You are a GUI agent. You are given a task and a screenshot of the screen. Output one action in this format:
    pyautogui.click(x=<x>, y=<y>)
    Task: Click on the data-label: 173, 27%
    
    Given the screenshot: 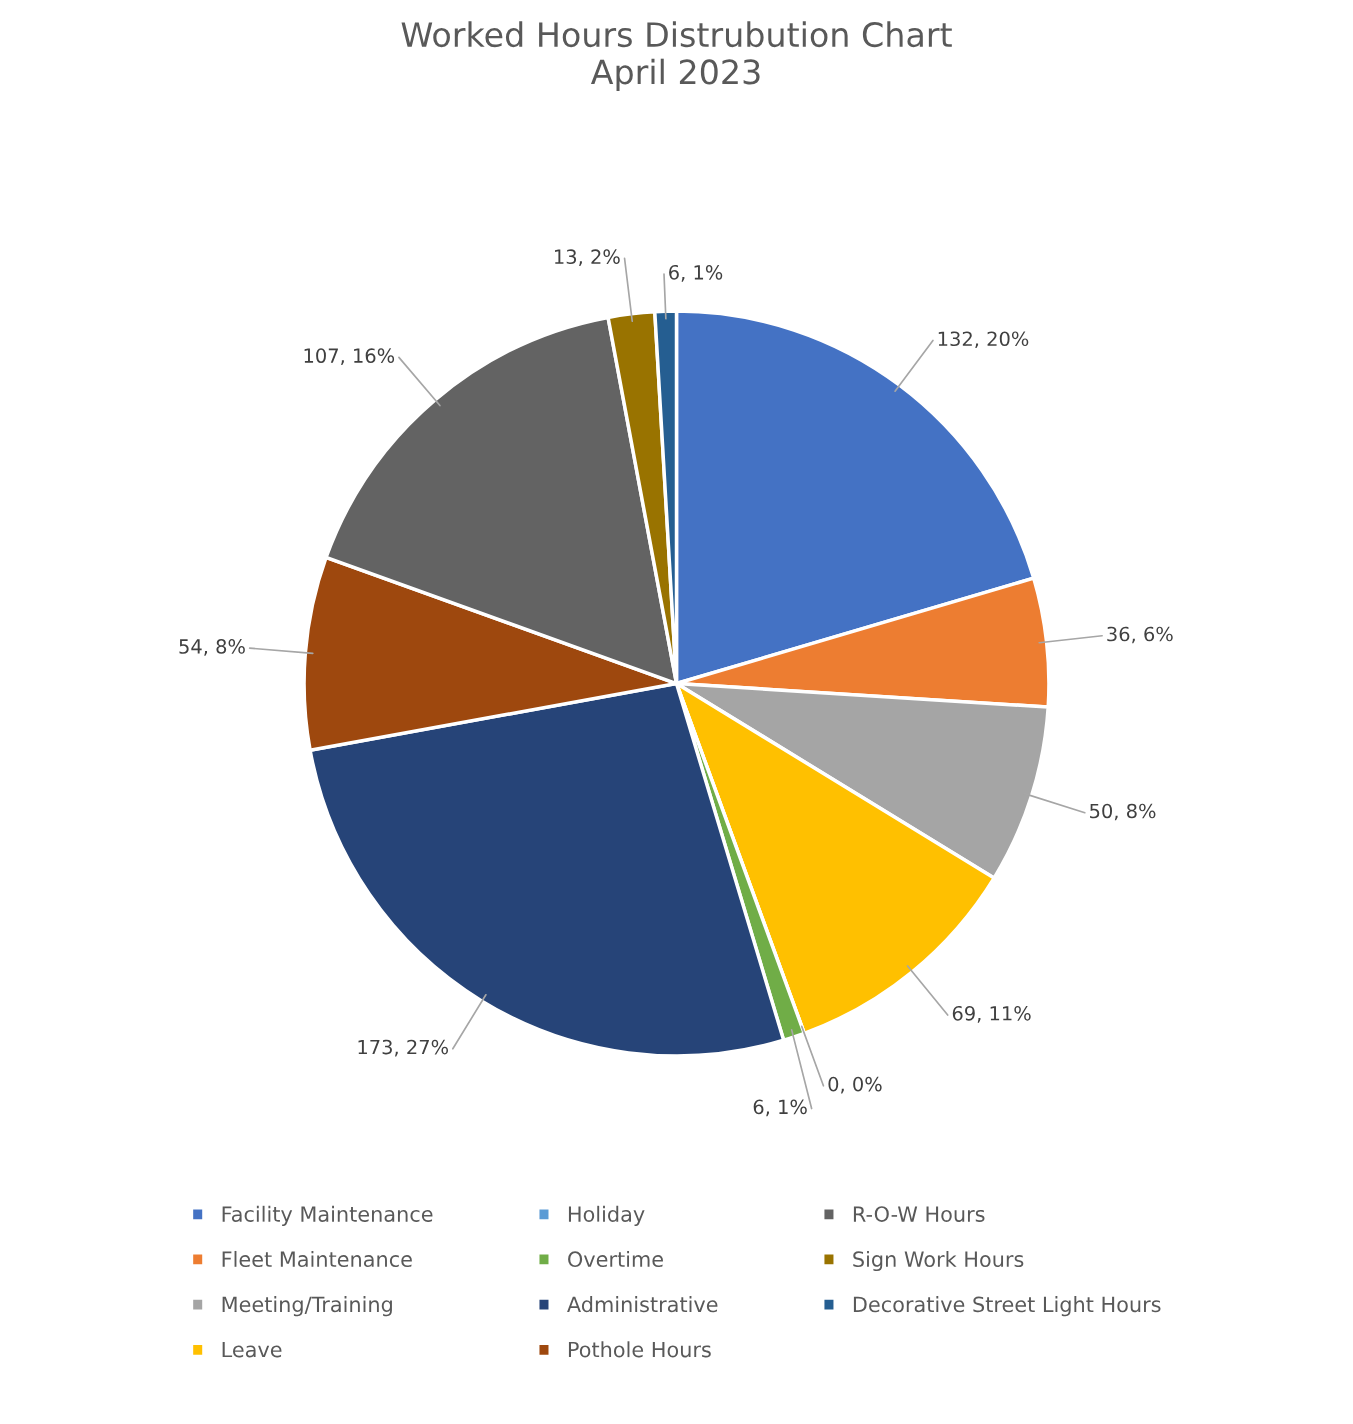 What is the action you would take?
    pyautogui.click(x=403, y=1048)
    